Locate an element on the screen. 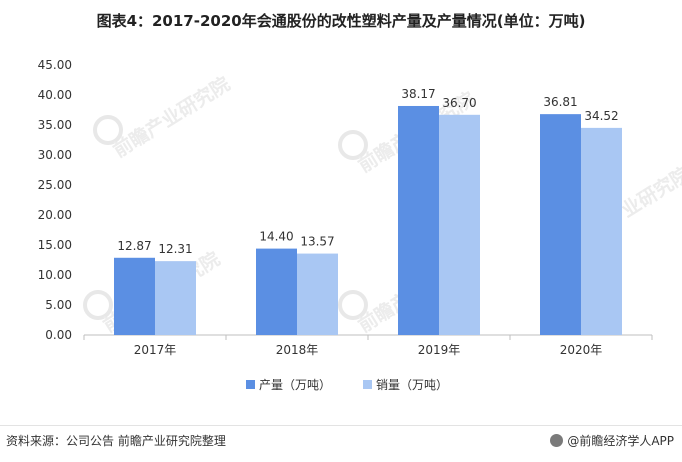 The width and height of the screenshot is (682, 462). brand-logo-icon is located at coordinates (557, 440).